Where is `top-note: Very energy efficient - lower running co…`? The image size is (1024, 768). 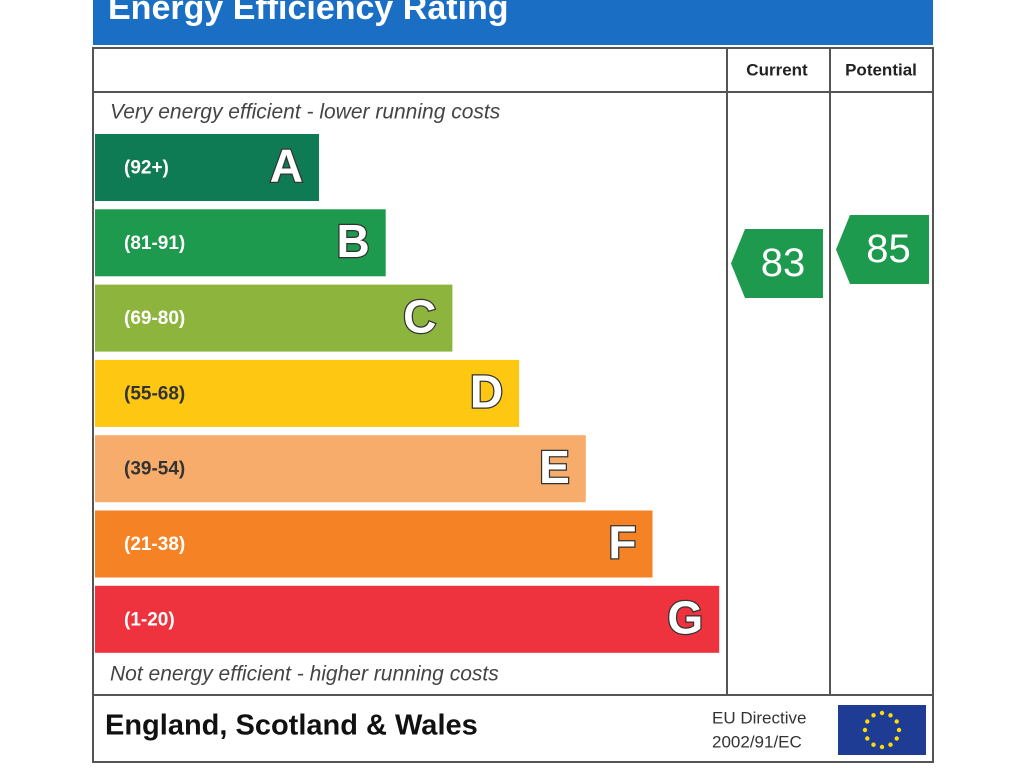 top-note: Very energy efficient - lower running co… is located at coordinates (305, 112).